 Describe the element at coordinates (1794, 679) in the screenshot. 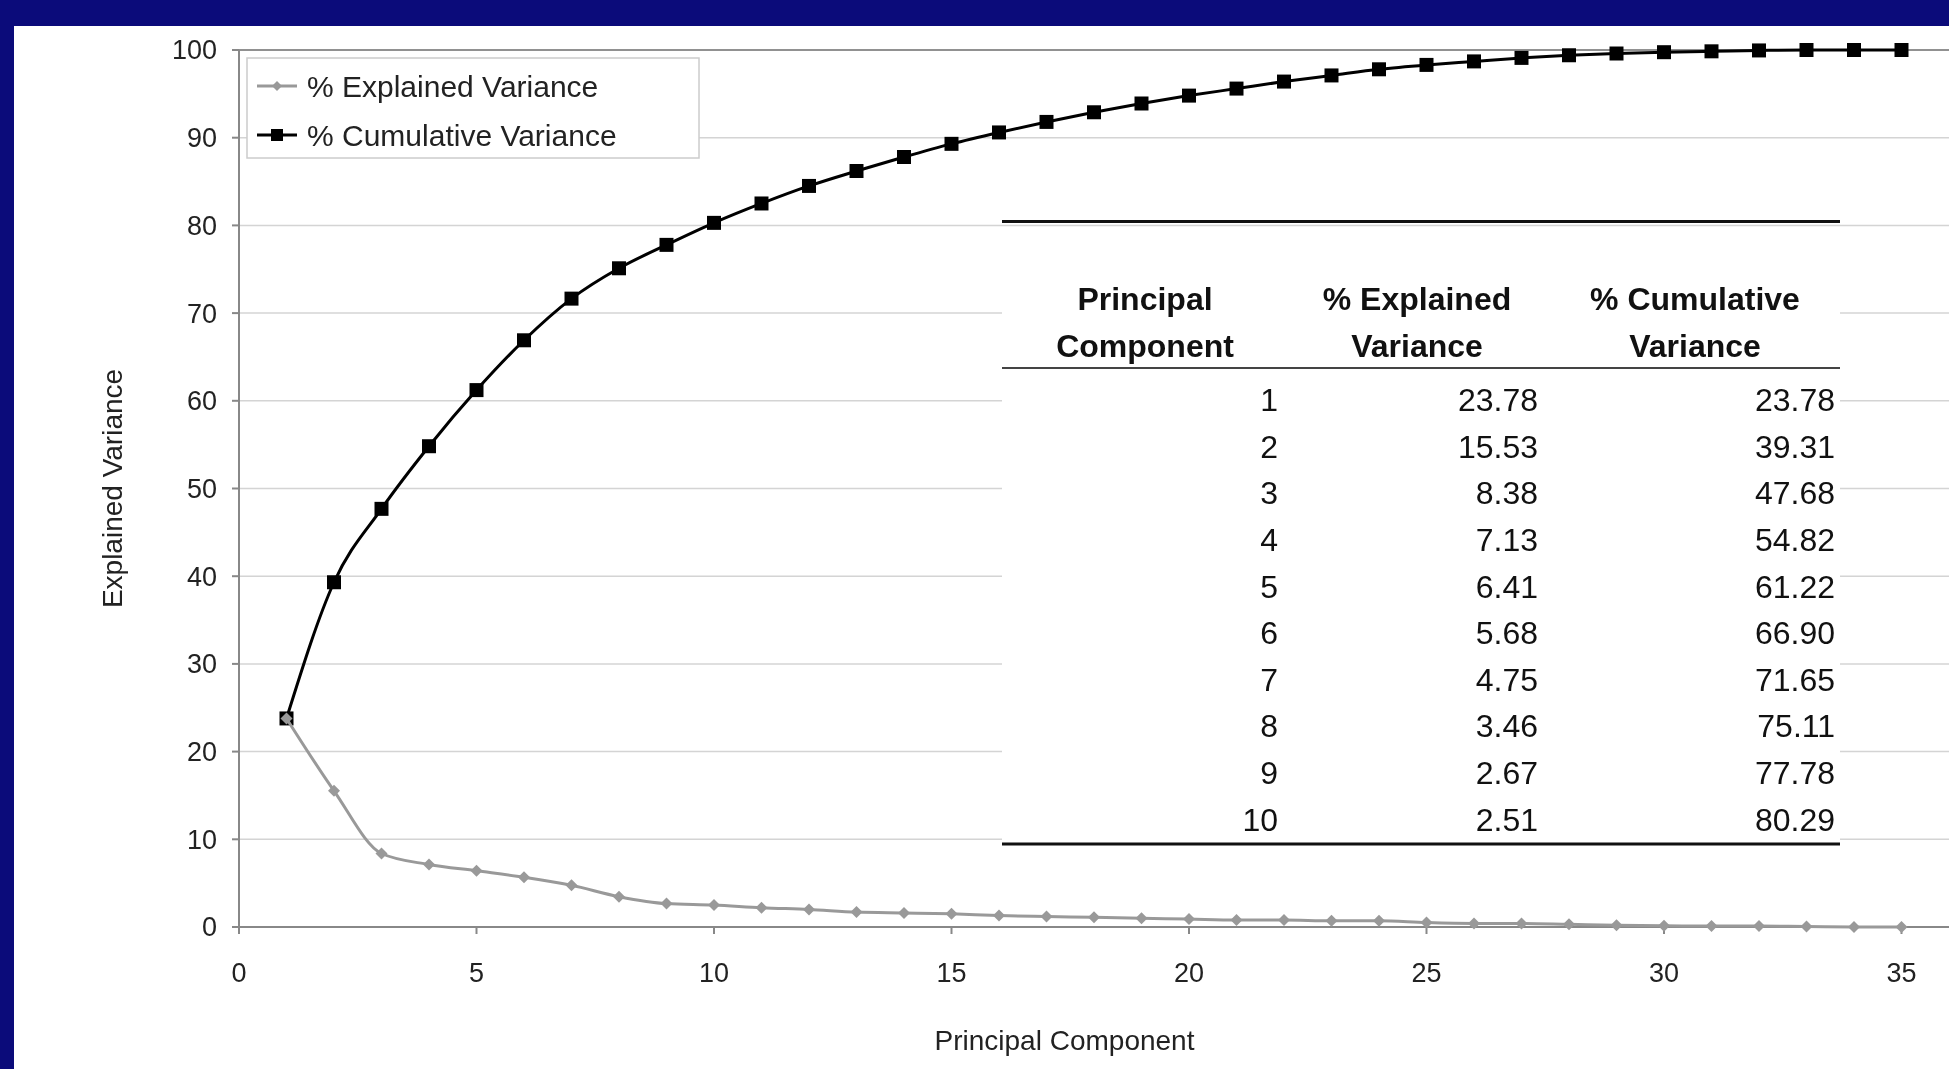

I see `annotation: 71.65` at that location.